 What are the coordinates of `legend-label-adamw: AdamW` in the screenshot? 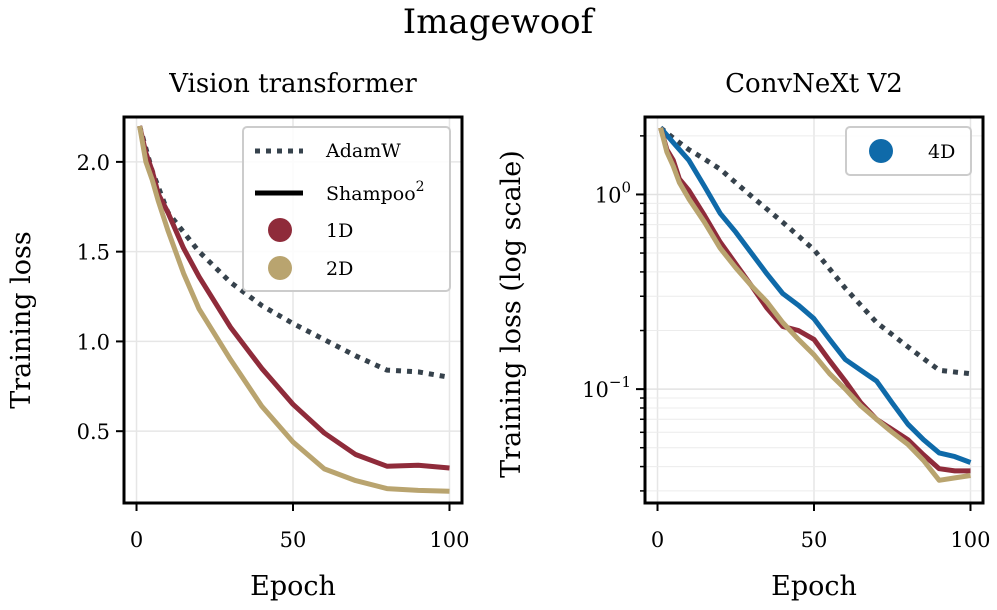 It's located at (363, 151).